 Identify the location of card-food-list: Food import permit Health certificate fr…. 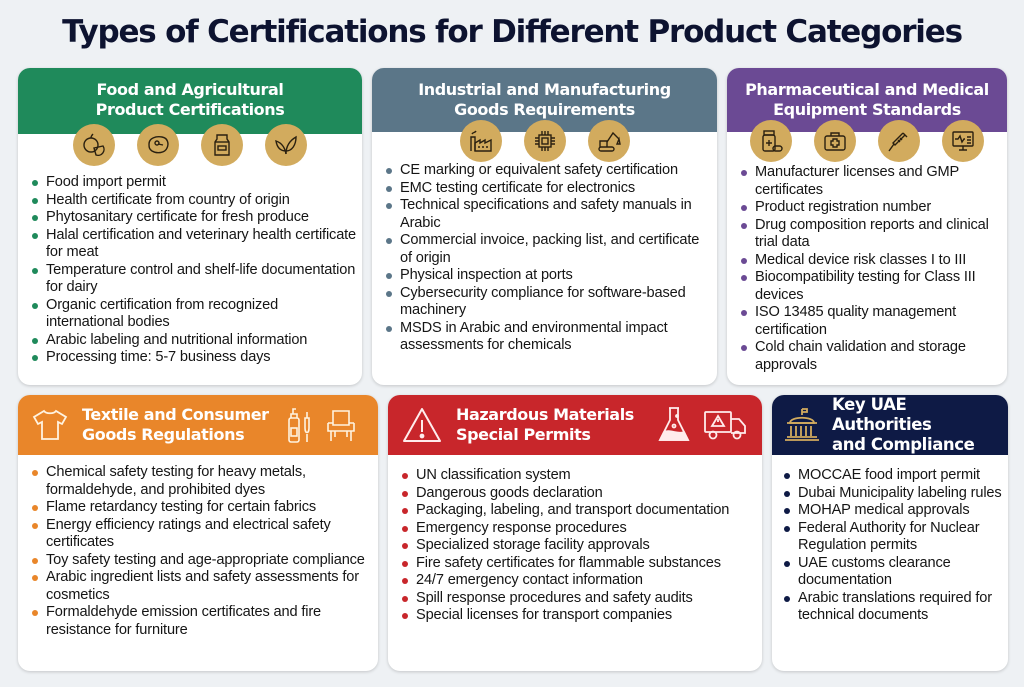
(193, 270).